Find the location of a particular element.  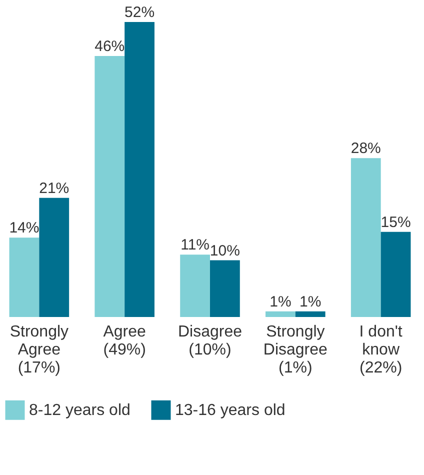

data-label: 21% is located at coordinates (54, 188).